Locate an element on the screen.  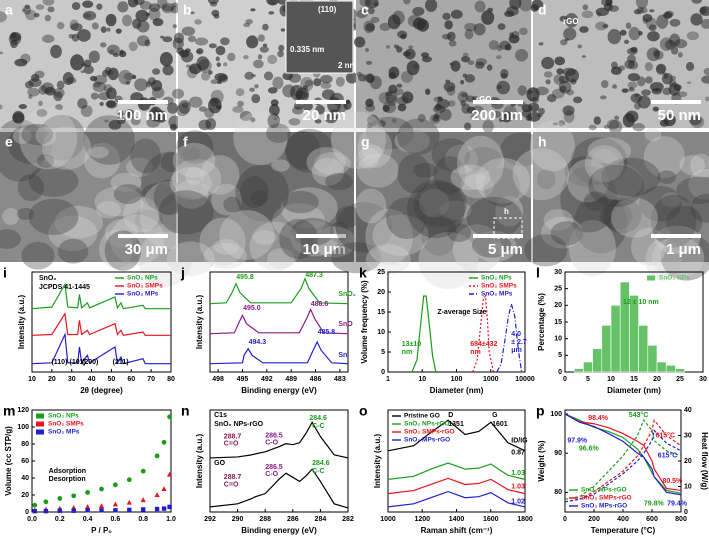
panel-letter: m is located at coordinates (9, 411).